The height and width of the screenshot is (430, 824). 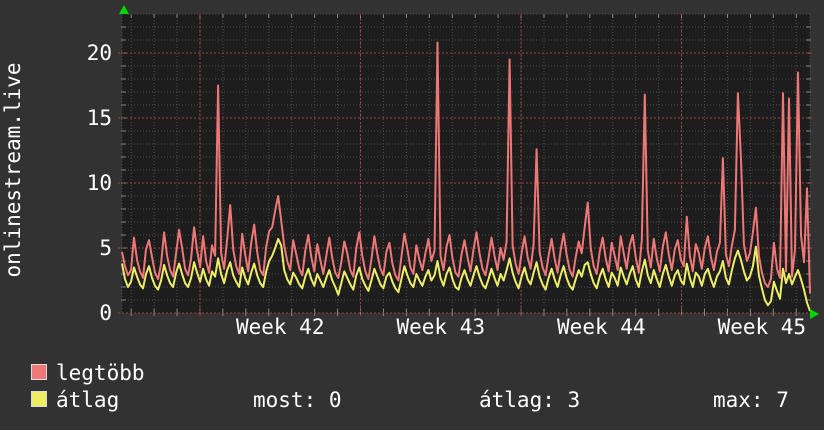 What do you see at coordinates (39, 399) in the screenshot?
I see `legend-swatch-atlag` at bounding box center [39, 399].